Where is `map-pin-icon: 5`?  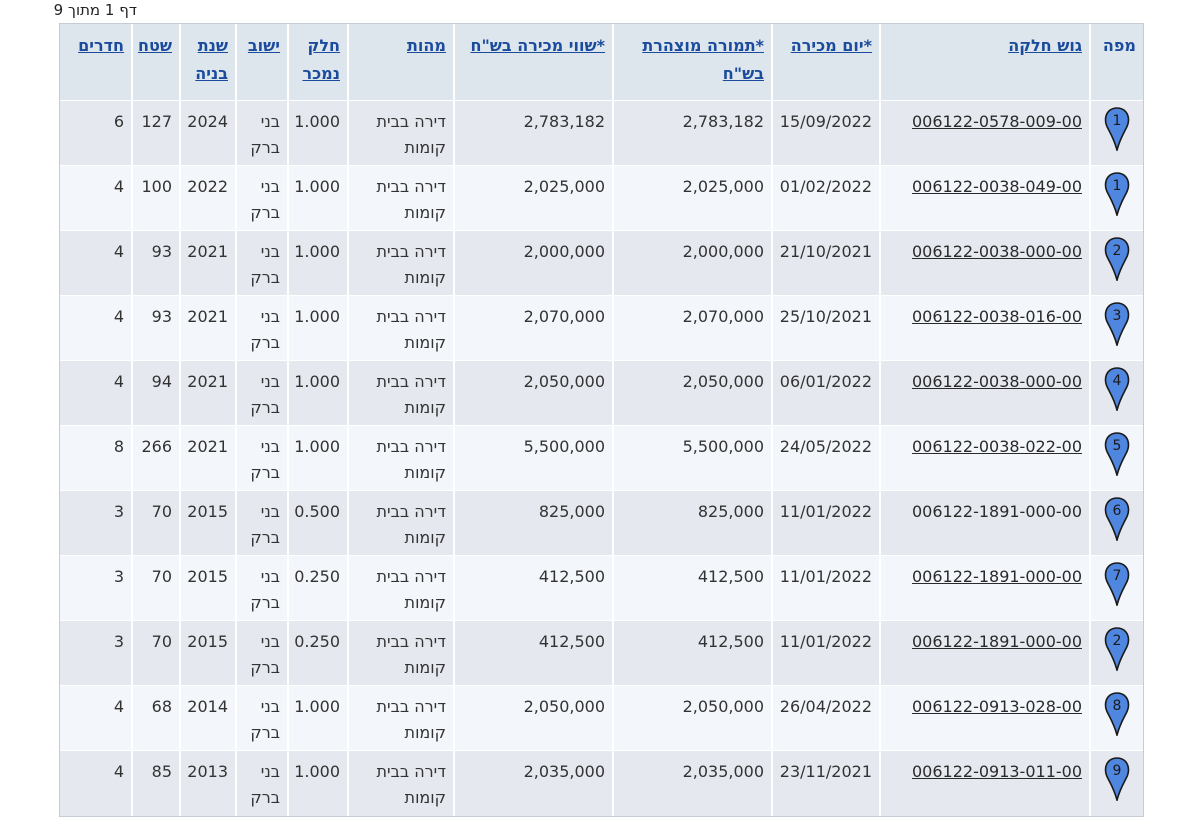 map-pin-icon: 5 is located at coordinates (1117, 454).